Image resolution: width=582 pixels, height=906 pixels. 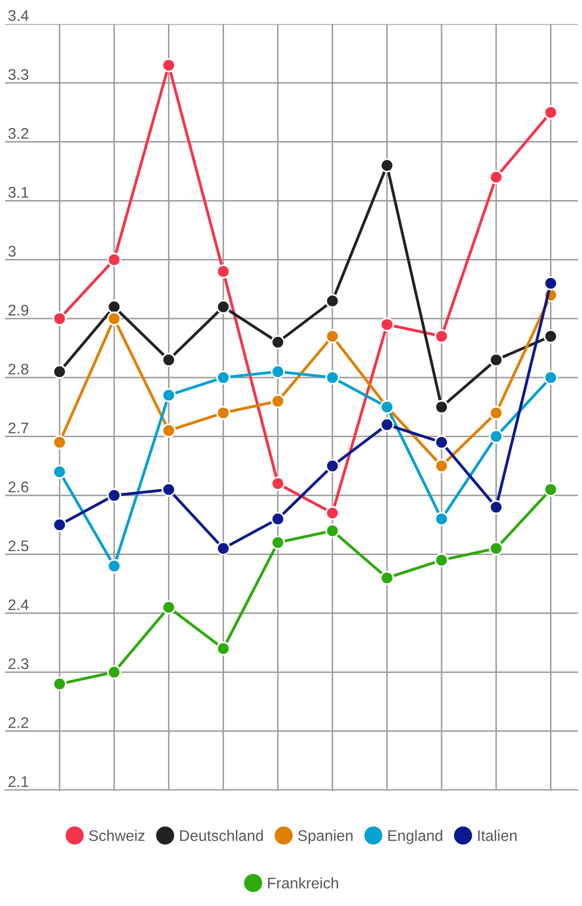 What do you see at coordinates (18, 664) in the screenshot?
I see `y-tick-label: 2.3` at bounding box center [18, 664].